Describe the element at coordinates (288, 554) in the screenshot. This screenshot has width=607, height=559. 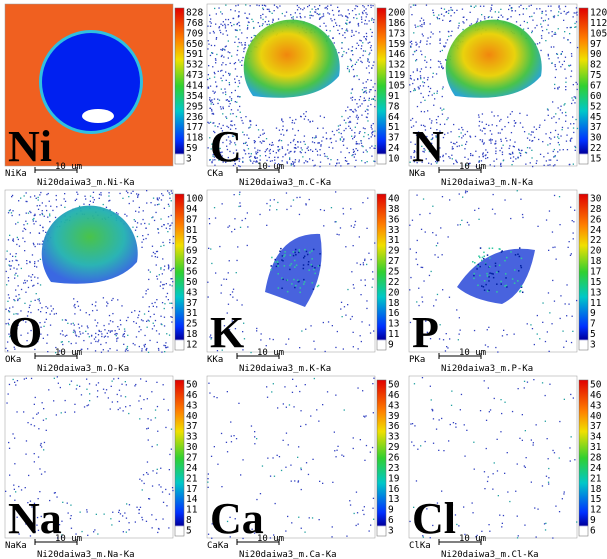
I see `file-name: Ni20daiwa3_m.Ca-Ka` at that location.